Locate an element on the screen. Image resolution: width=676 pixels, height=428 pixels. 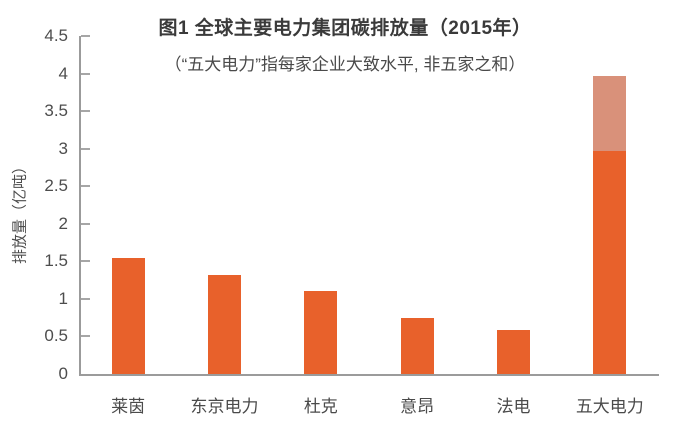
bar-法电 is located at coordinates (513, 352).